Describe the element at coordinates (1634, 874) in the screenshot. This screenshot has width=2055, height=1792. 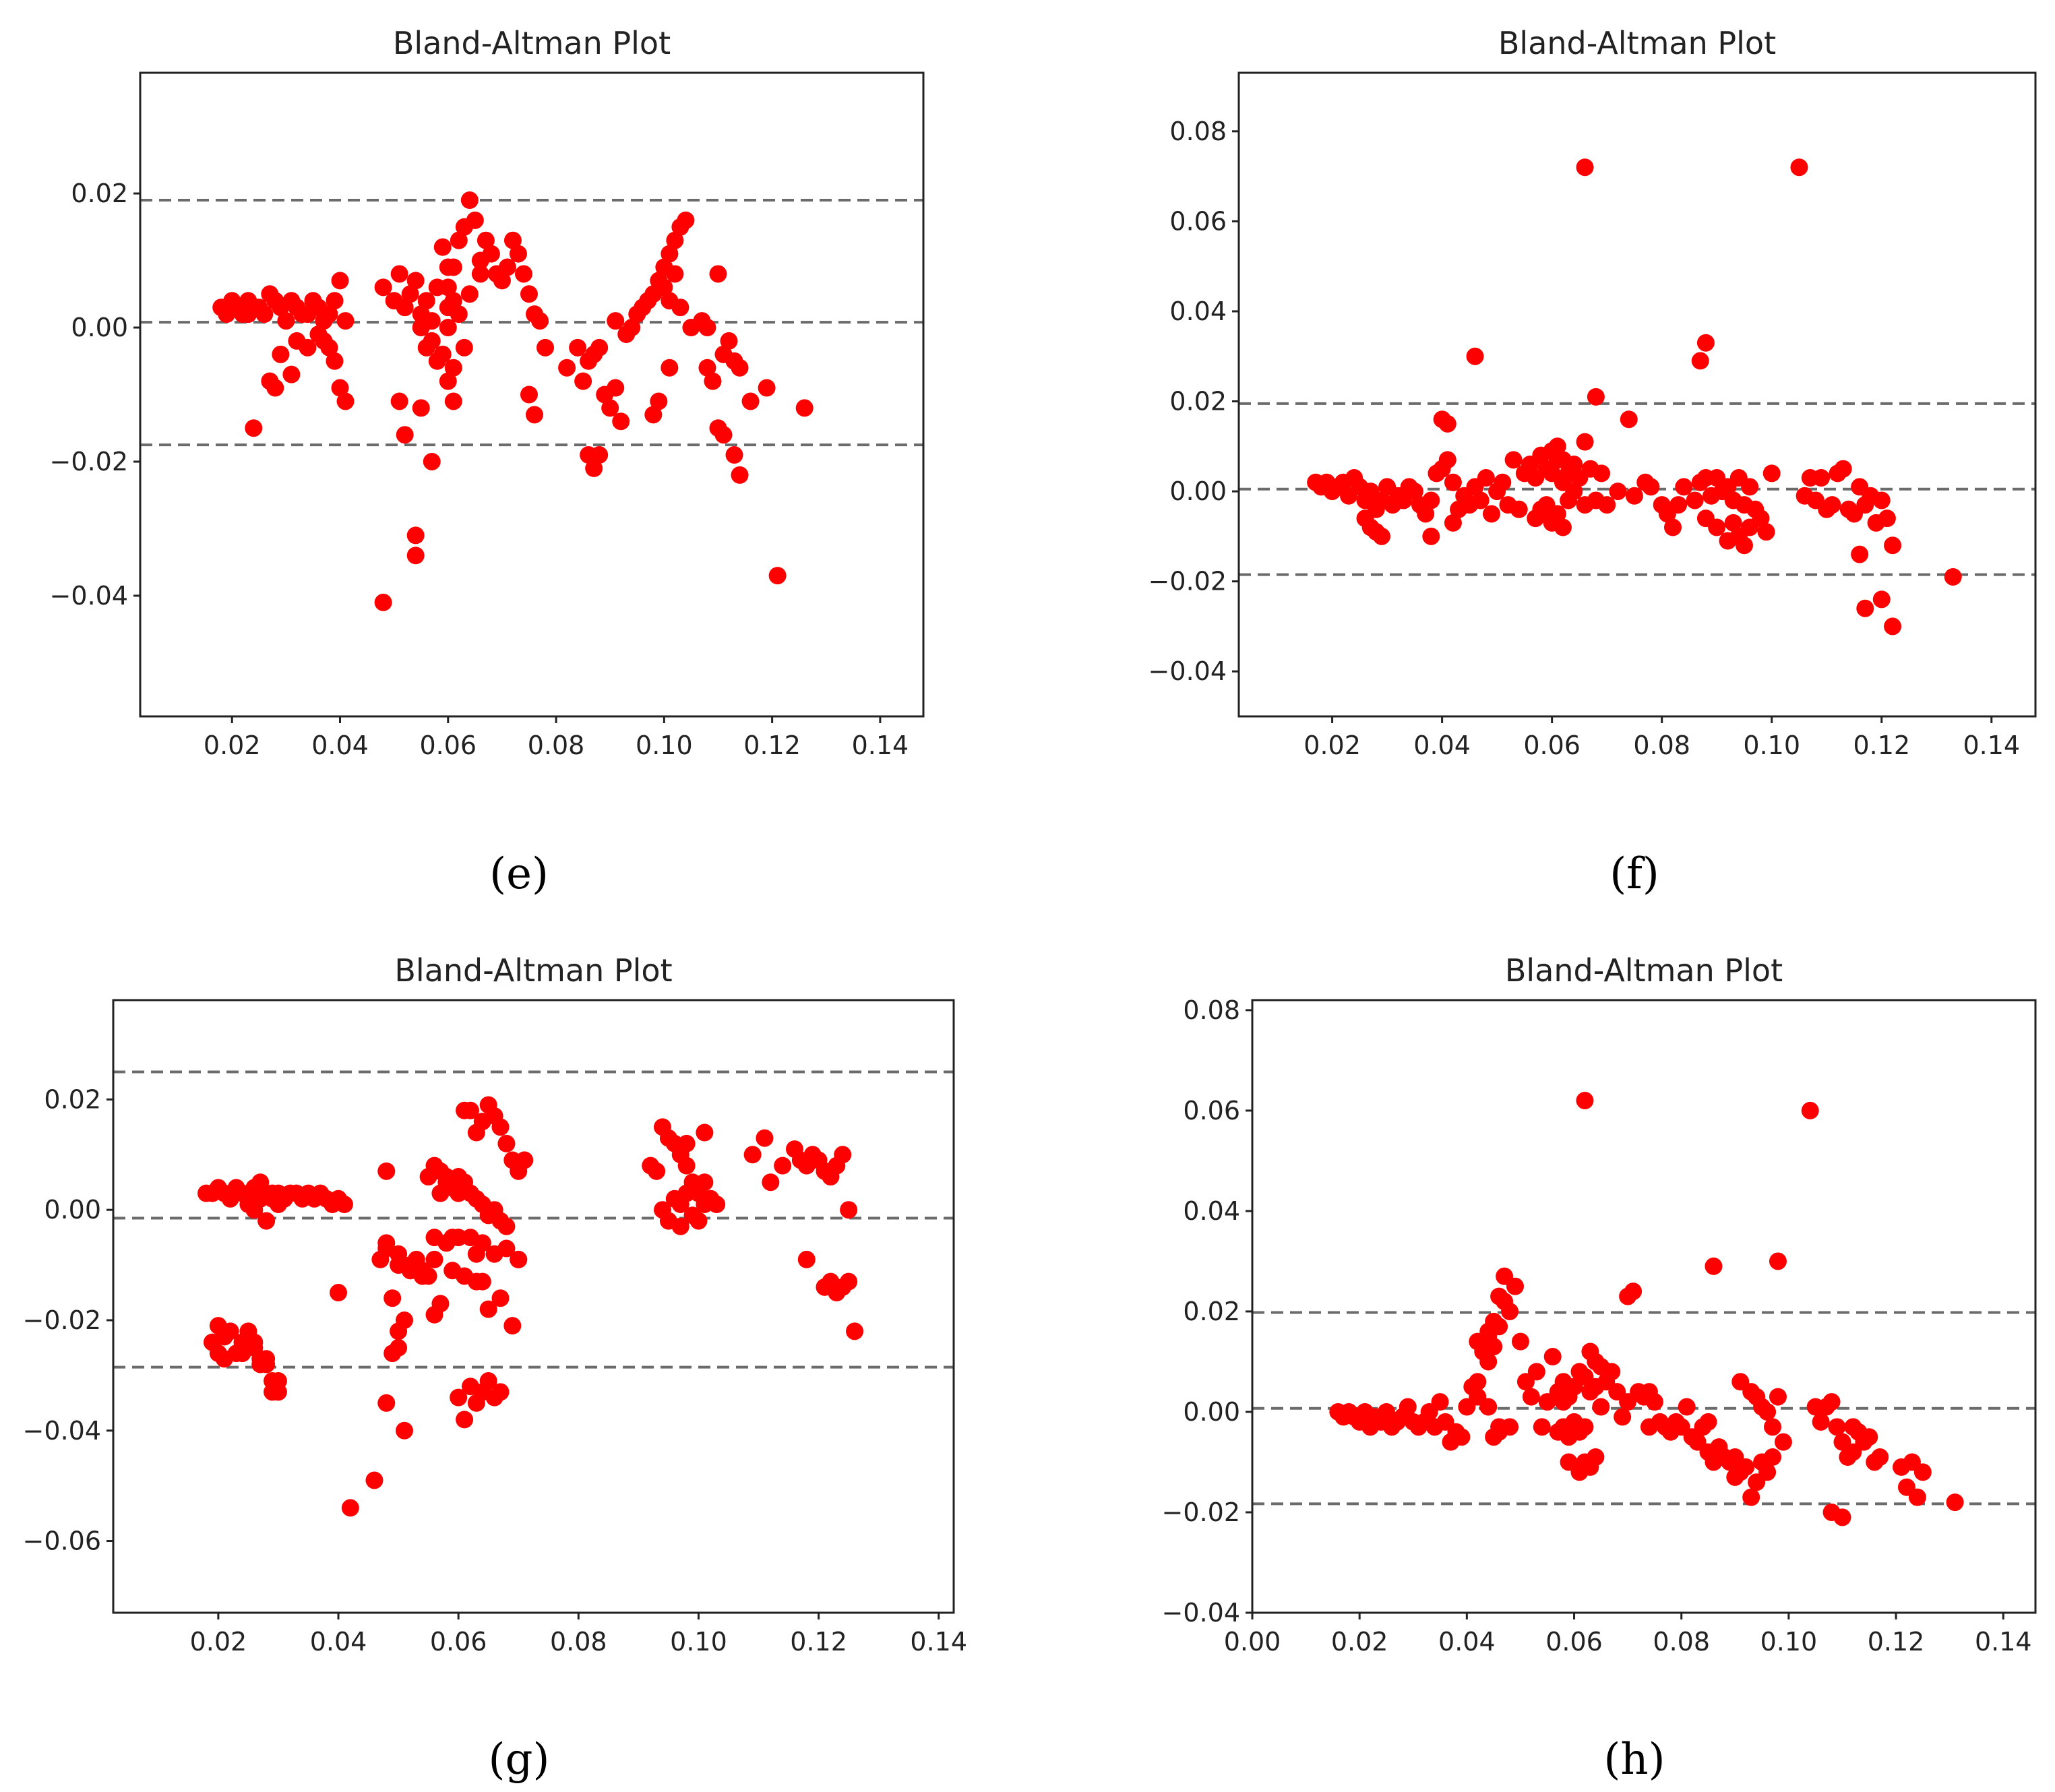
I see `panel-caption: (f)` at that location.